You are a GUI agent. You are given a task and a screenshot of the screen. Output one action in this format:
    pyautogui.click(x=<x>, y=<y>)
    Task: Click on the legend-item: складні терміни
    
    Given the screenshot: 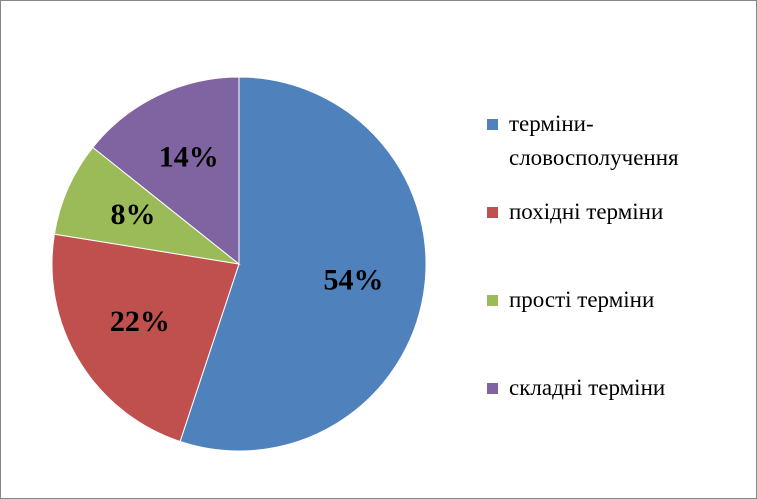 What is the action you would take?
    pyautogui.click(x=612, y=415)
    